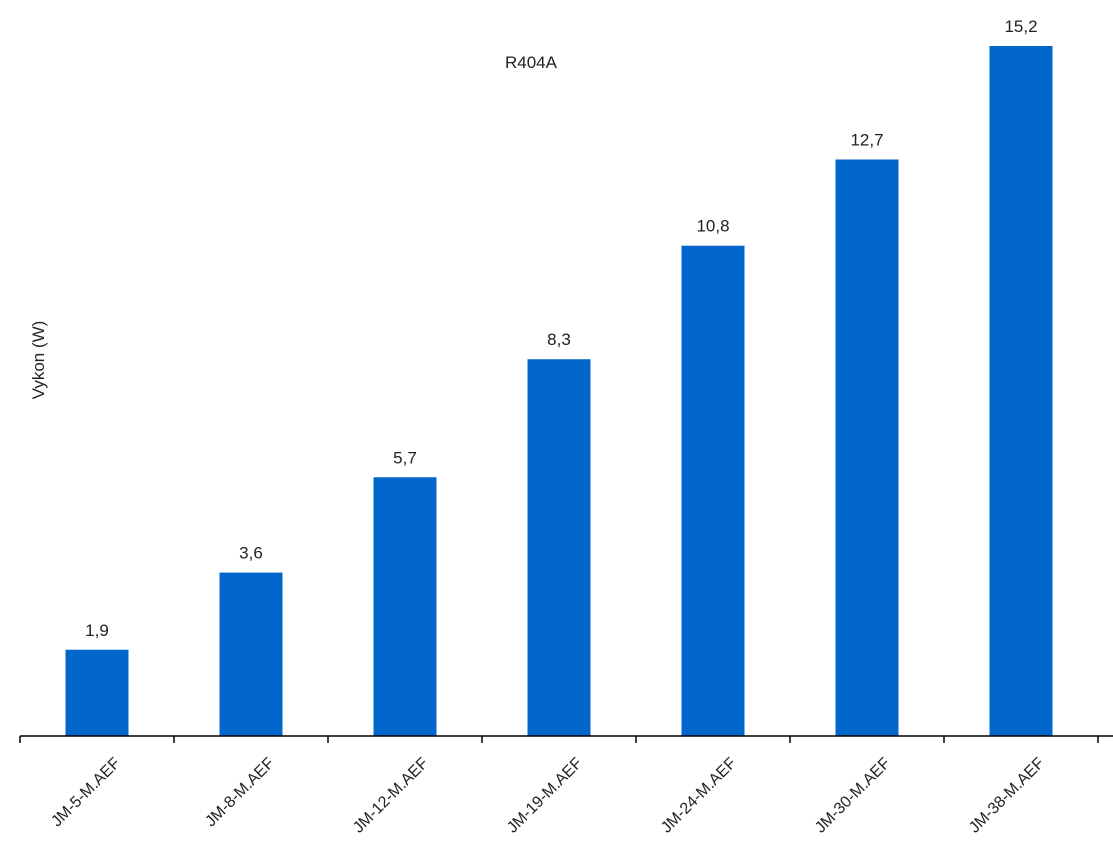  Describe the element at coordinates (1020, 26) in the screenshot. I see `data-label: 15,2` at that location.